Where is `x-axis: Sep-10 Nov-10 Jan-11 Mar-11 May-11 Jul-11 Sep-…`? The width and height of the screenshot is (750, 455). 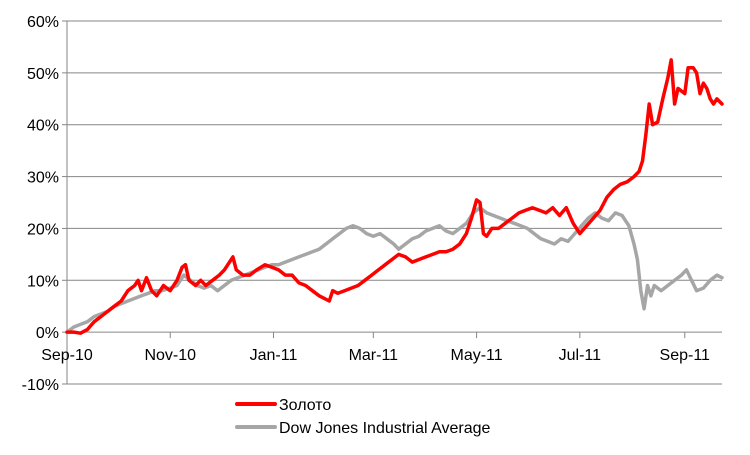
x-axis: Sep-10 Nov-10 Jan-11 Mar-11 May-11 Jul-11 Sep-… is located at coordinates (381, 347).